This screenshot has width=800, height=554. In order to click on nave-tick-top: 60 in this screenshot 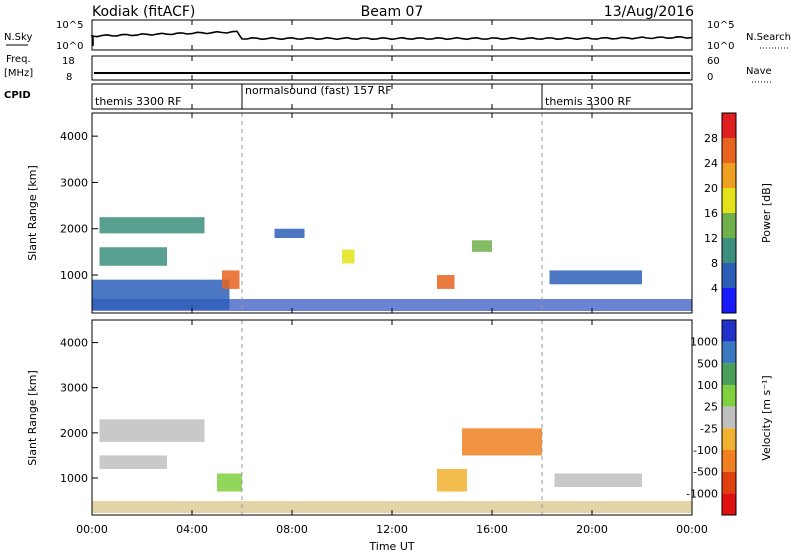, I will do `click(713, 61)`.